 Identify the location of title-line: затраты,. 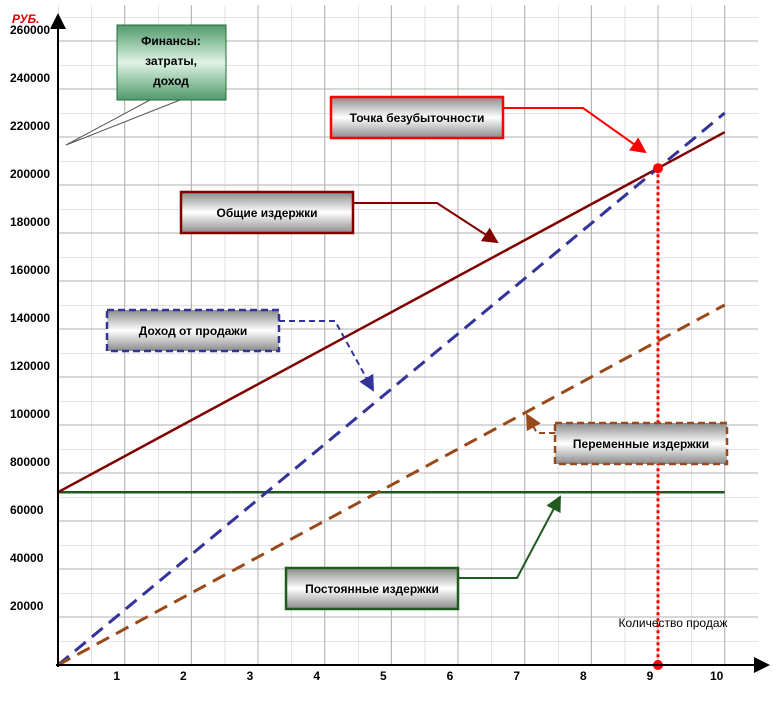
(171, 61).